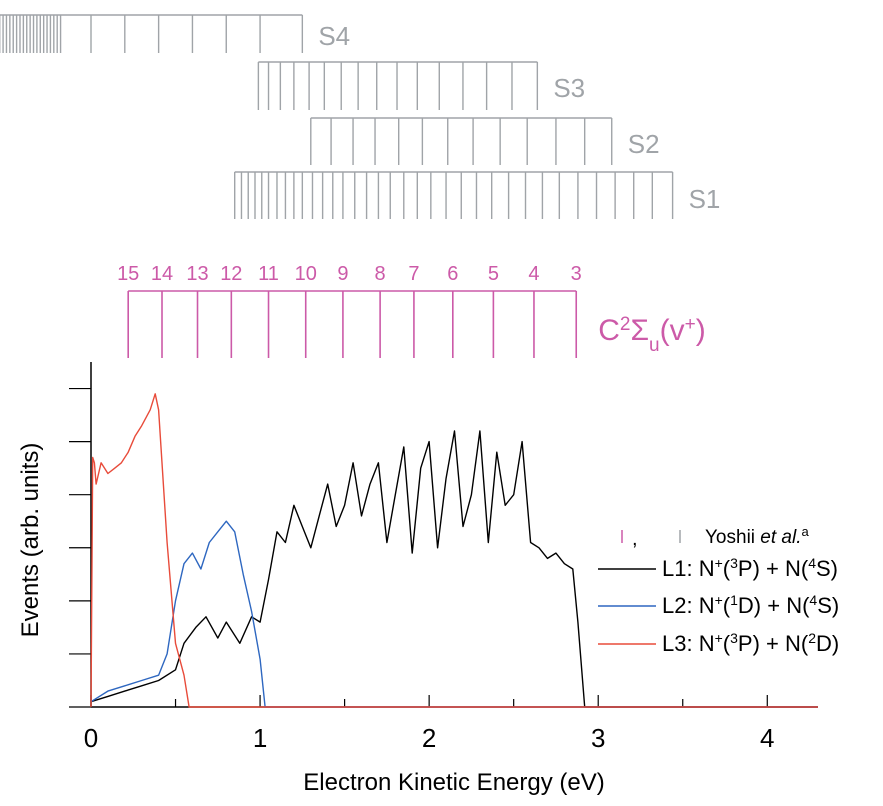 The width and height of the screenshot is (883, 806). What do you see at coordinates (260, 738) in the screenshot?
I see `x-tick-label: 1` at bounding box center [260, 738].